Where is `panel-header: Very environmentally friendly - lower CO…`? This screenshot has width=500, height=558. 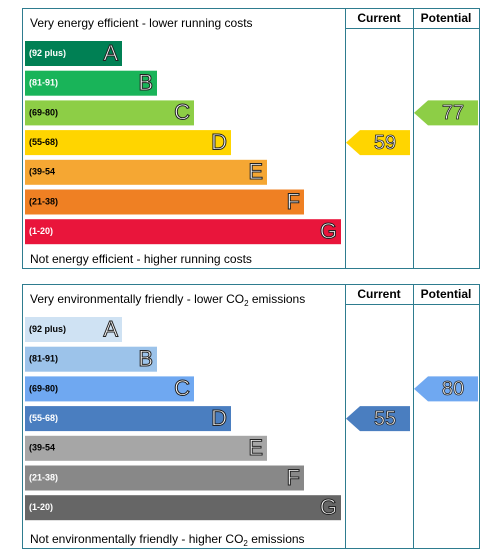 panel-header: Very environmentally friendly - lower CO… is located at coordinates (167, 300).